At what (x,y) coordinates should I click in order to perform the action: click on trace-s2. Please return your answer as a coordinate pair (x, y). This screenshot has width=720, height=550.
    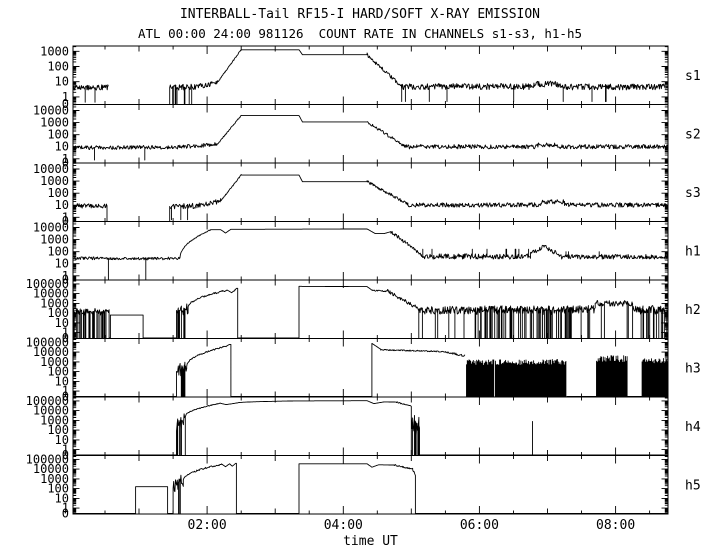
    Looking at the image, I should click on (370, 137).